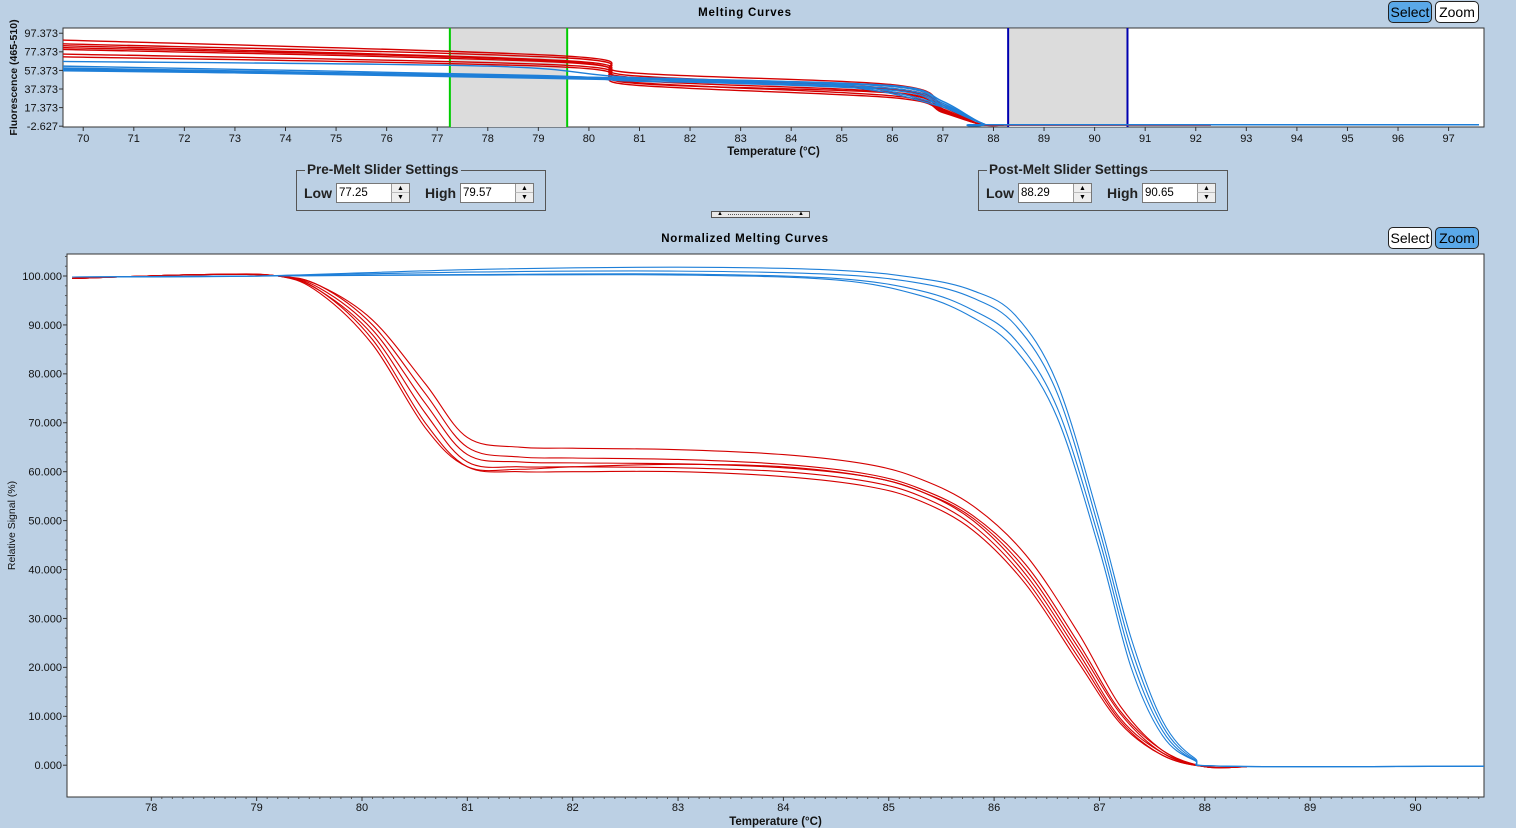 The image size is (1516, 828). What do you see at coordinates (45, 375) in the screenshot?
I see `y-tick-label: 80.000` at bounding box center [45, 375].